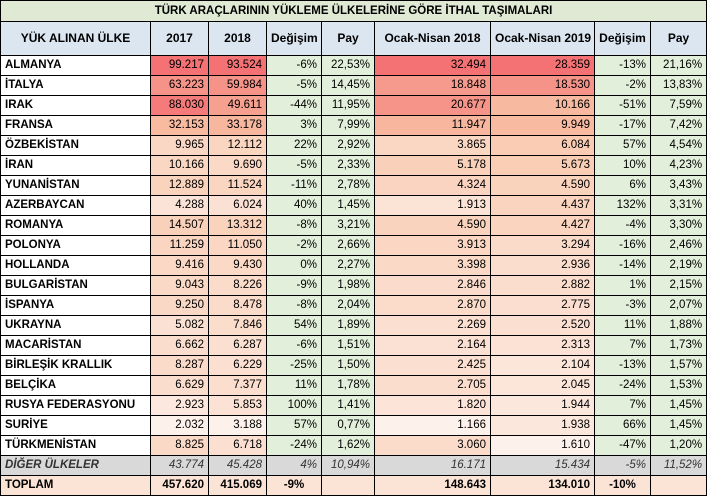 This screenshot has height=496, width=708. Describe the element at coordinates (622, 225) in the screenshot. I see `cell-q-change: -4%` at that location.